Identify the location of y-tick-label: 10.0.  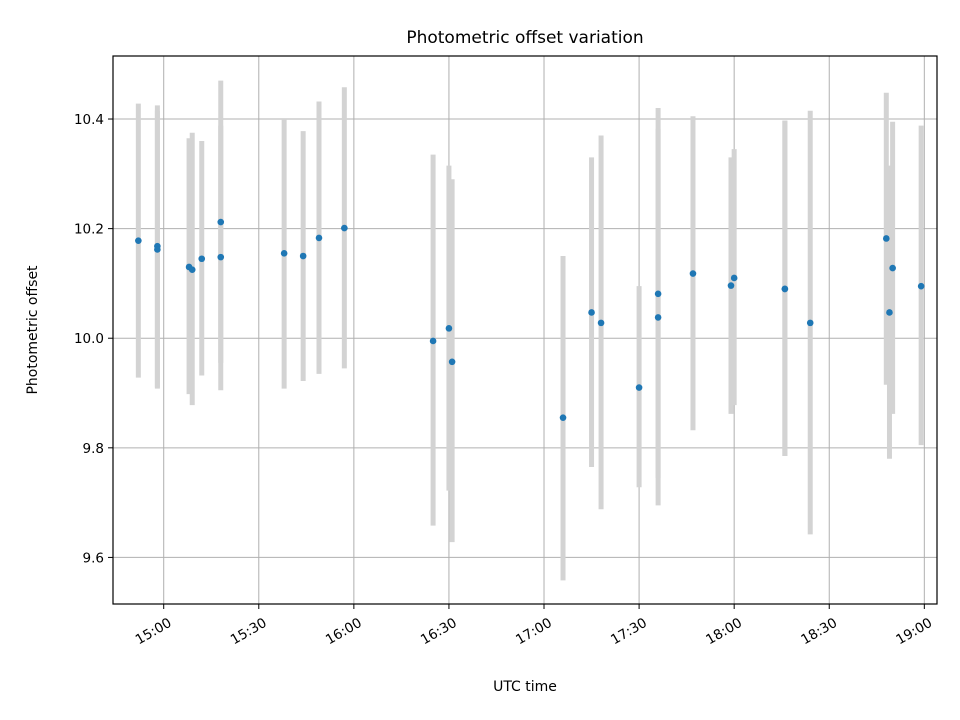
(89, 339).